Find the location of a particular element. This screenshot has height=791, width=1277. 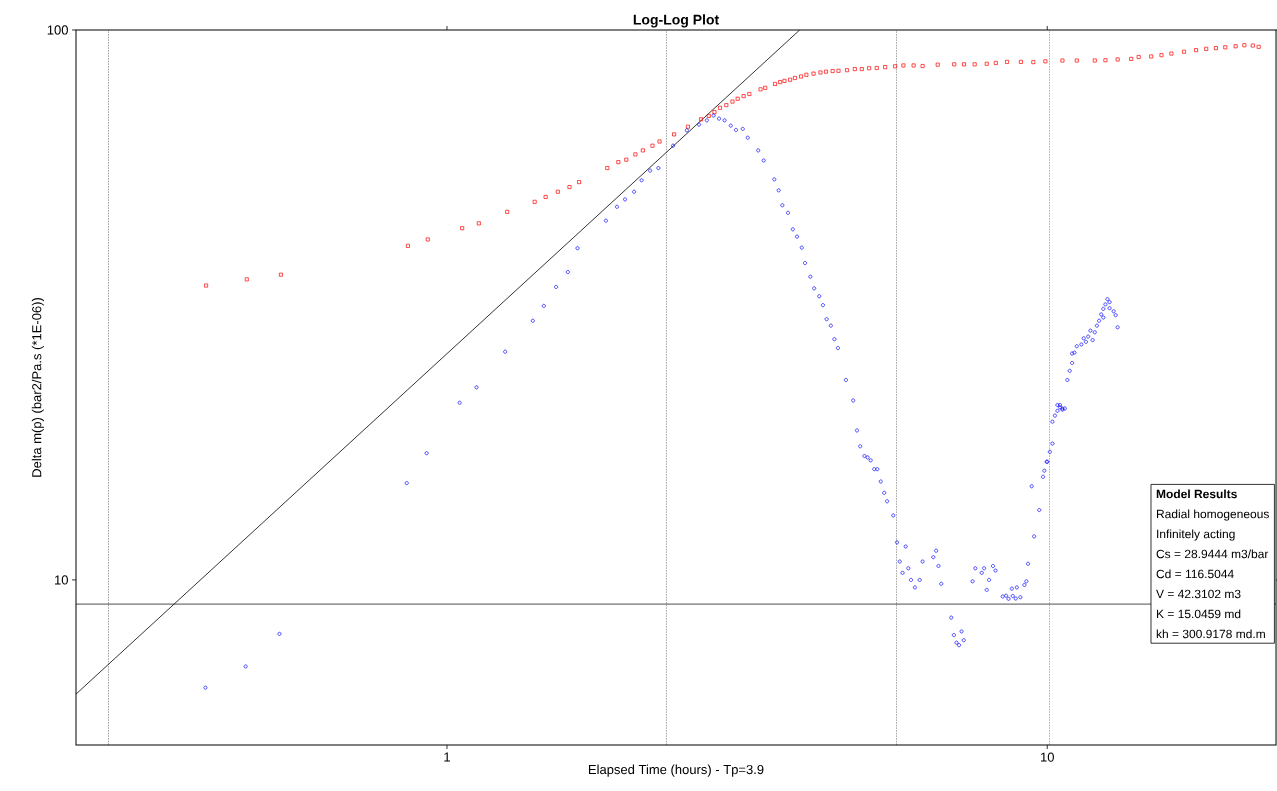

annotation: Cs = 28.9444 m3/bar is located at coordinates (1212, 554).